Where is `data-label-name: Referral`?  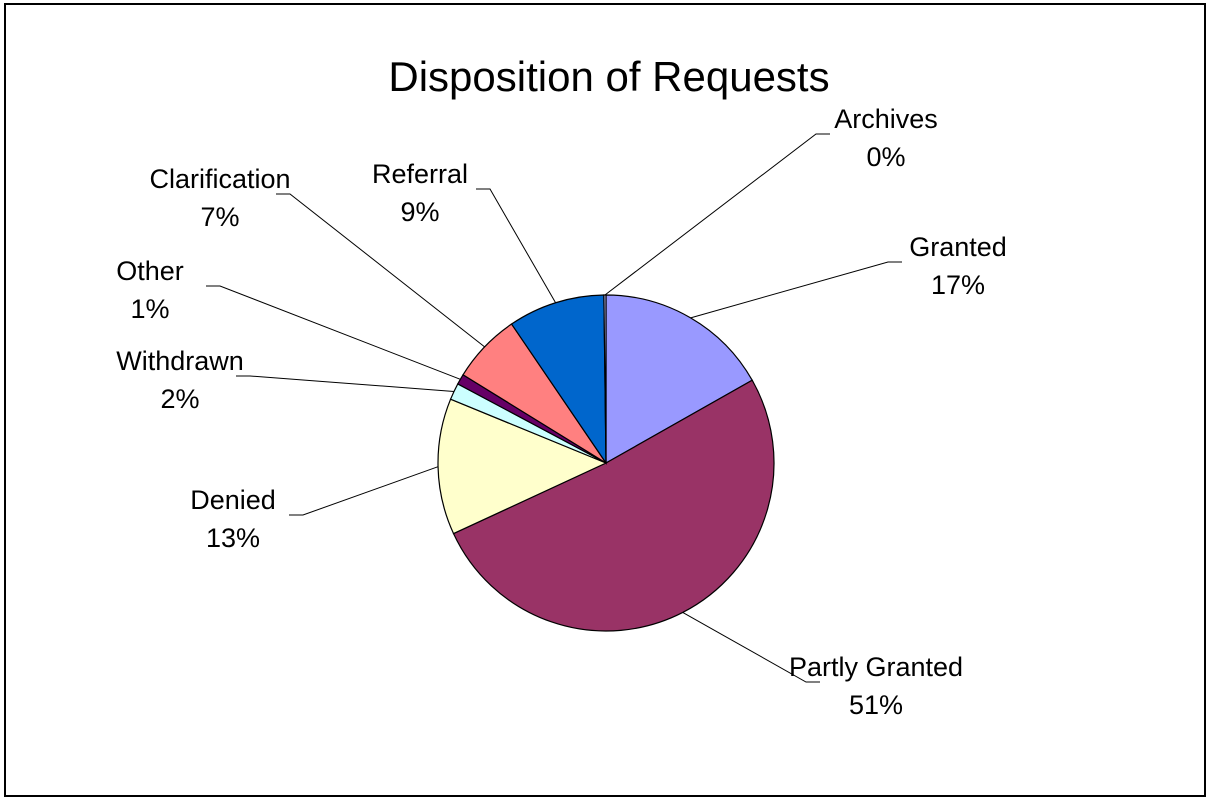
data-label-name: Referral is located at coordinates (420, 174).